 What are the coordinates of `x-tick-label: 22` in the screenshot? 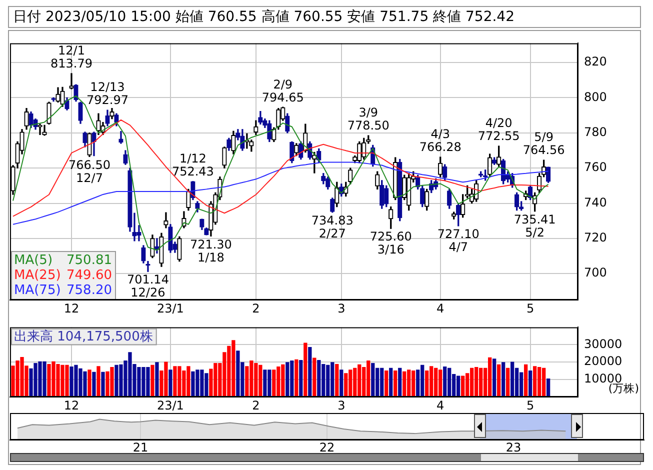 It's located at (327, 447).